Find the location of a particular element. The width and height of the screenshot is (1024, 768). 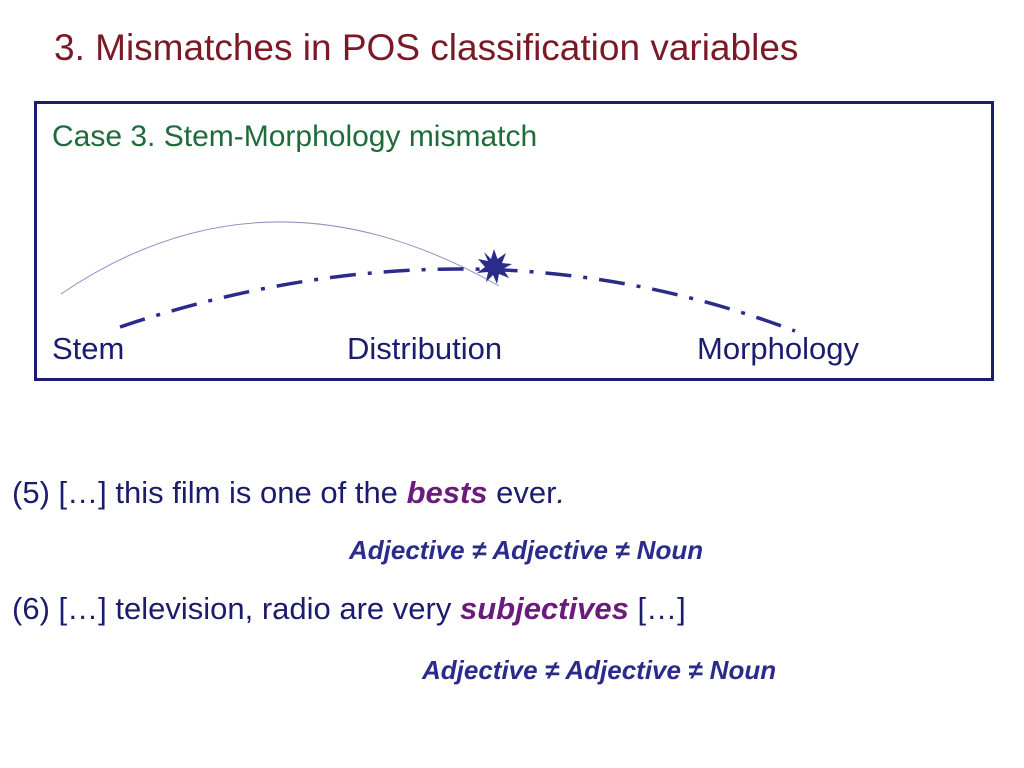

stem-distribution-thin-arc is located at coordinates (280, 258).